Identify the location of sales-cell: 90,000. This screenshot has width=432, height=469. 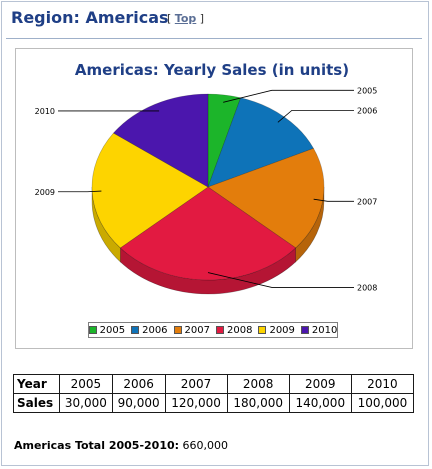
(138, 403).